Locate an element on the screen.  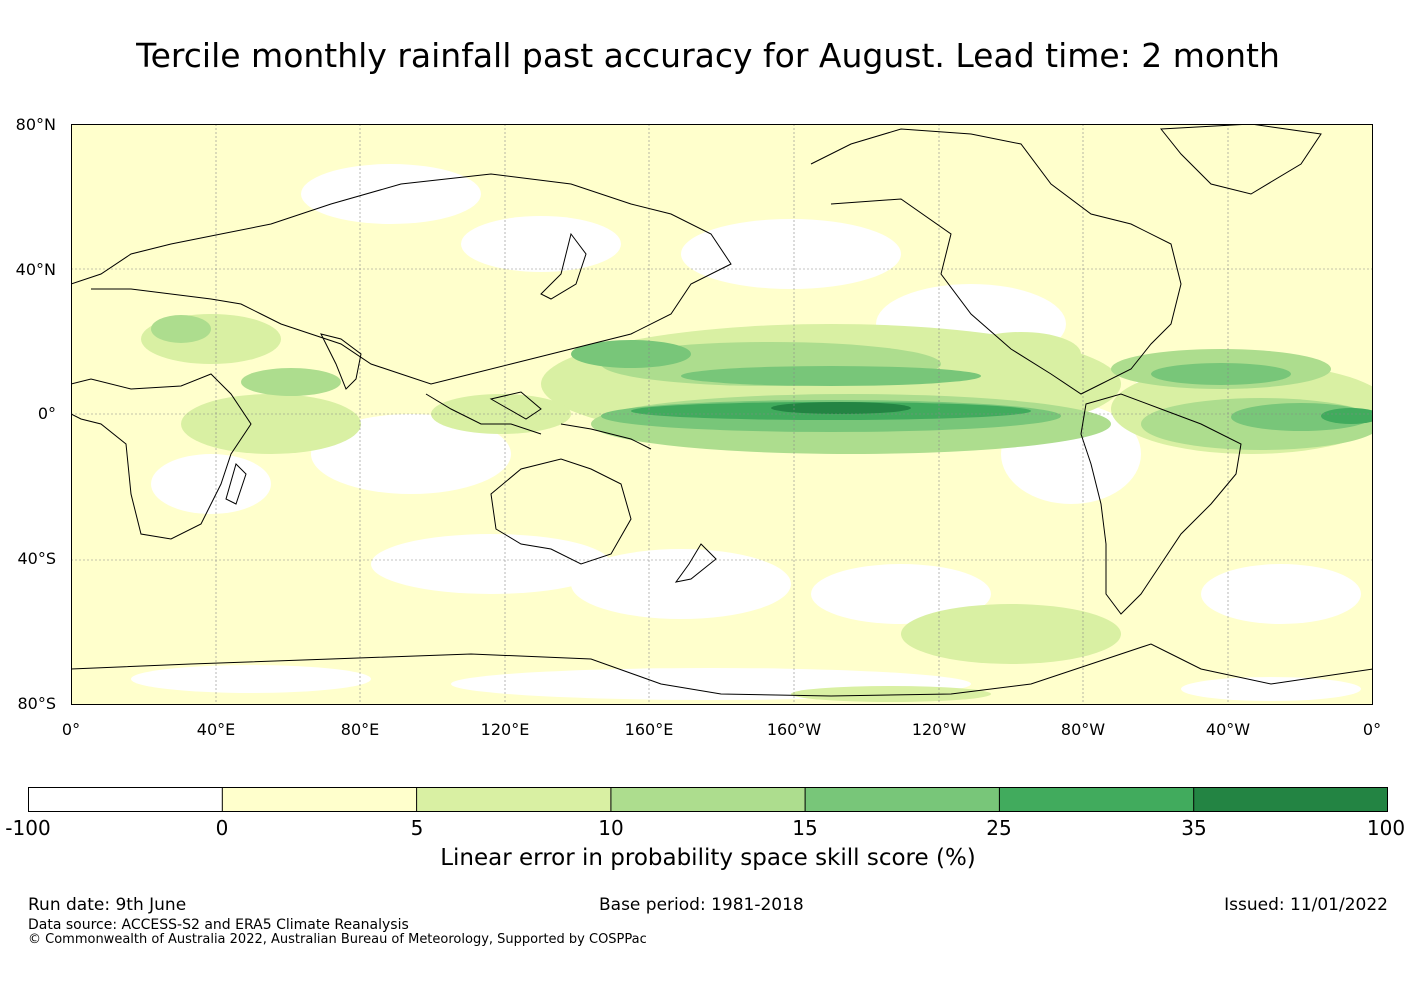
colorbar-tick-35: 35 is located at coordinates (1194, 828).